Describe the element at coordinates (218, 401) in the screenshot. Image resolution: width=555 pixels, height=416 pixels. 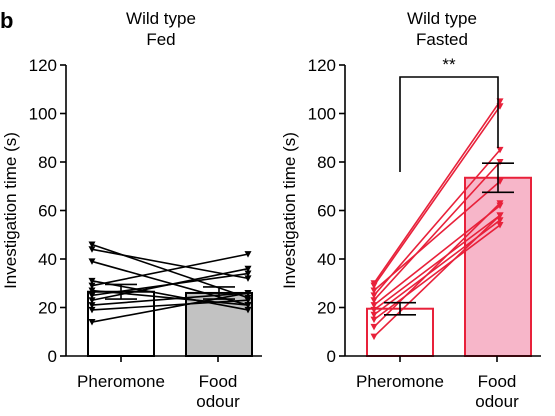
I see `chart1-category-label: odour` at that location.